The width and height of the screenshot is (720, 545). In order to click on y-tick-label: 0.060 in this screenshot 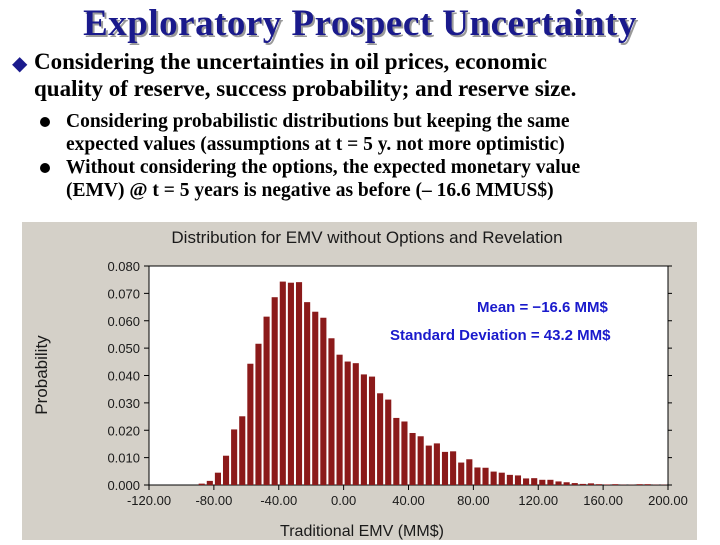, I will do `click(123, 321)`.